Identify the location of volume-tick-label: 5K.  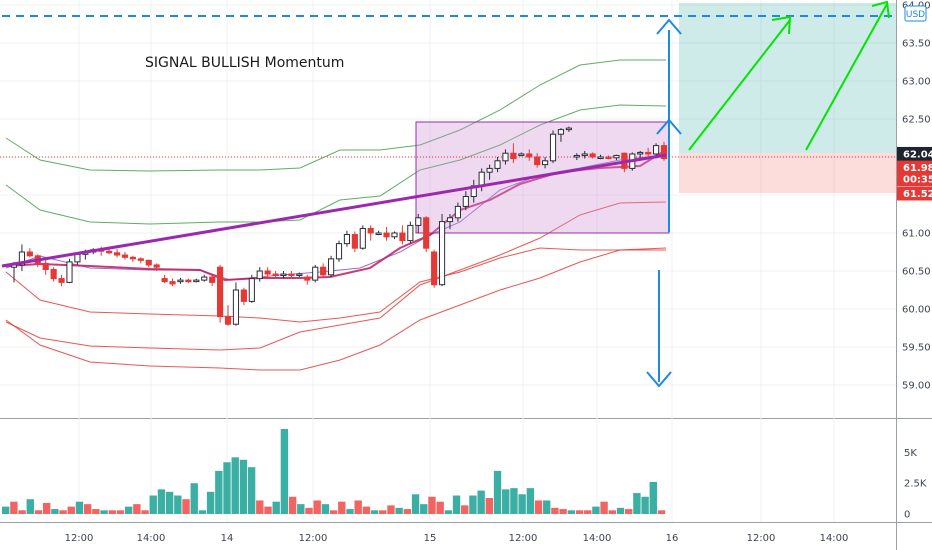
(910, 453).